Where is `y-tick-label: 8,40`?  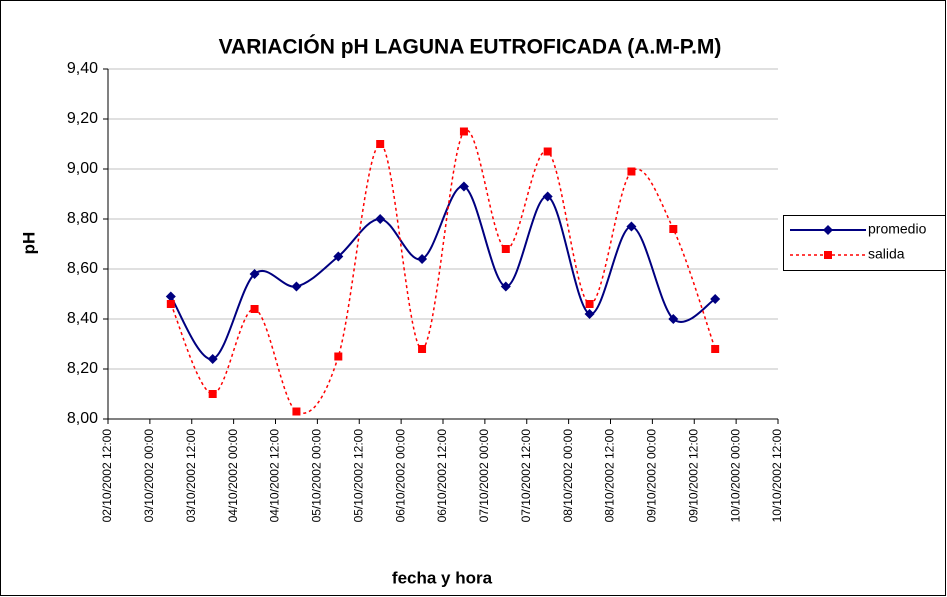
y-tick-label: 8,40 is located at coordinates (82, 318).